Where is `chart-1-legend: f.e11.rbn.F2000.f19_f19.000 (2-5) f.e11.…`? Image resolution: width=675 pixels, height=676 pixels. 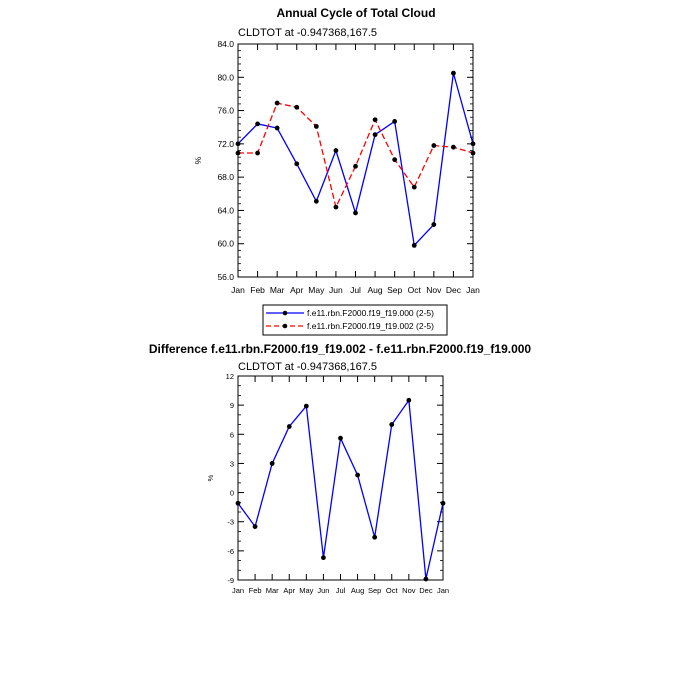
chart-1-legend: f.e11.rbn.F2000.f19_f19.000 (2-5) f.e11.… is located at coordinates (355, 320).